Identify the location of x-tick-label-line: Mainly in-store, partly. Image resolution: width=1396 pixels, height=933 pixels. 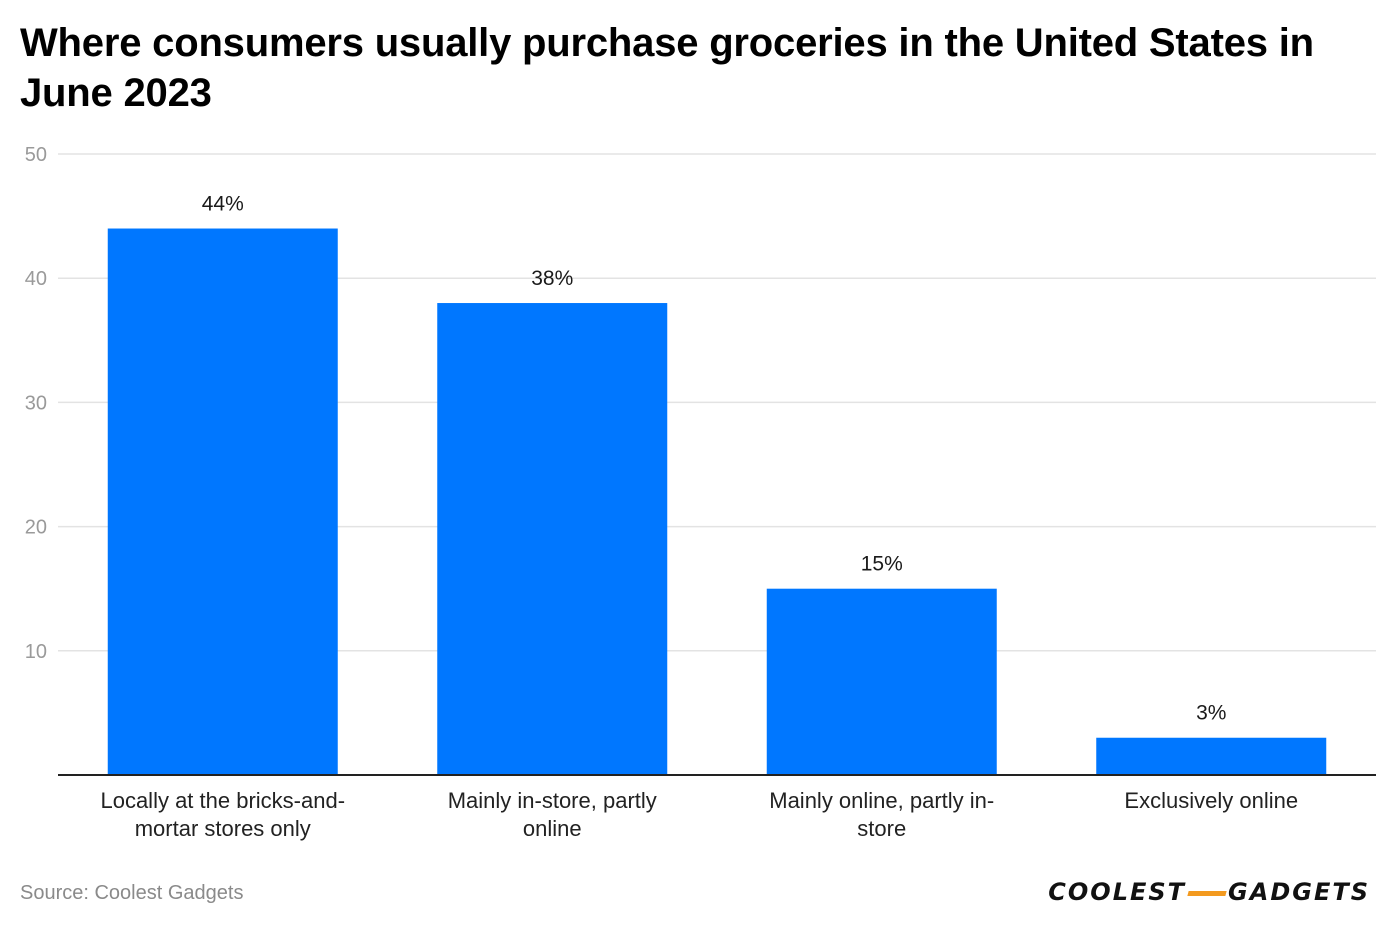
(552, 800).